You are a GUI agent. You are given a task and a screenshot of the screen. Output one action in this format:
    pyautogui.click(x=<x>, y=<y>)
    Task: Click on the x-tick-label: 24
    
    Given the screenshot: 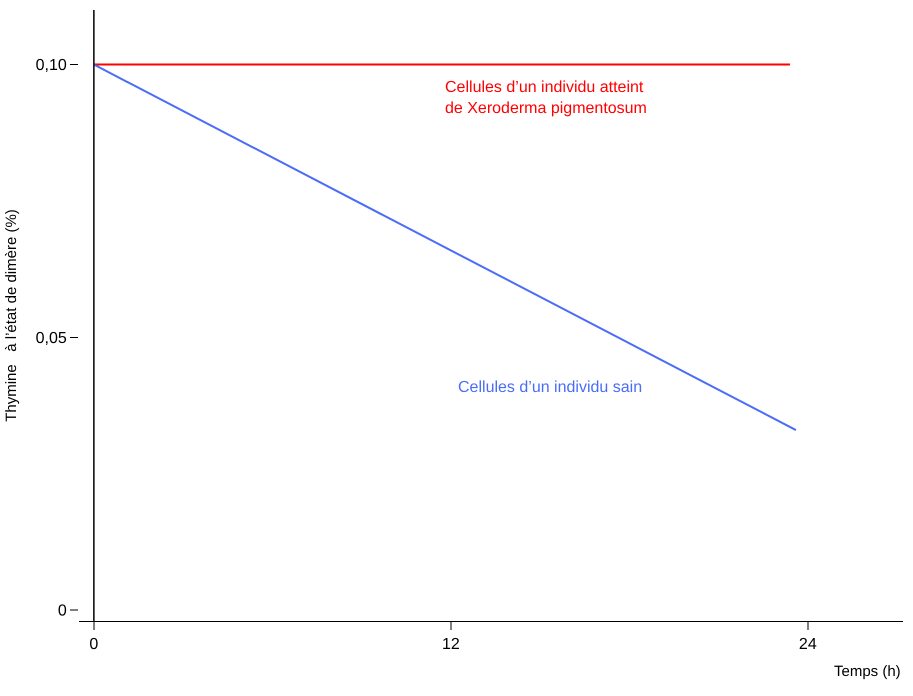 What is the action you would take?
    pyautogui.click(x=807, y=645)
    